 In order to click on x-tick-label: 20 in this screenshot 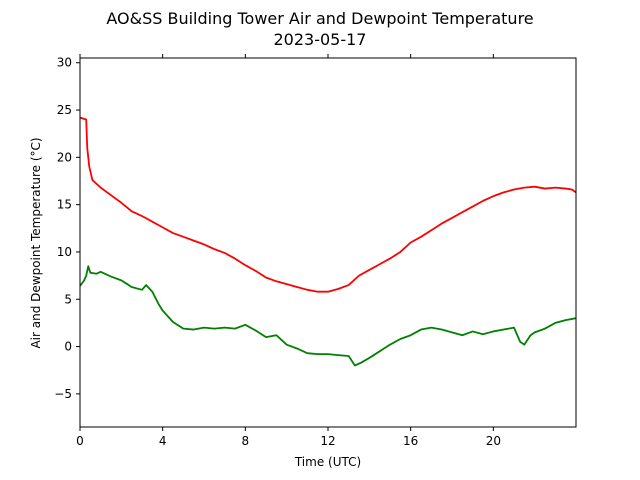, I will do `click(493, 441)`.